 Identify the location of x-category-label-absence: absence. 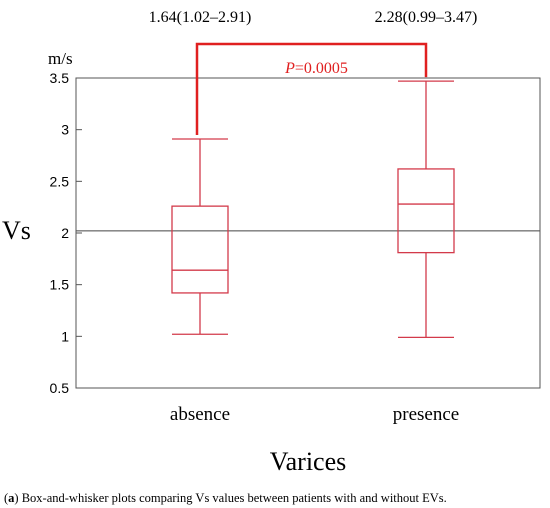
(200, 414).